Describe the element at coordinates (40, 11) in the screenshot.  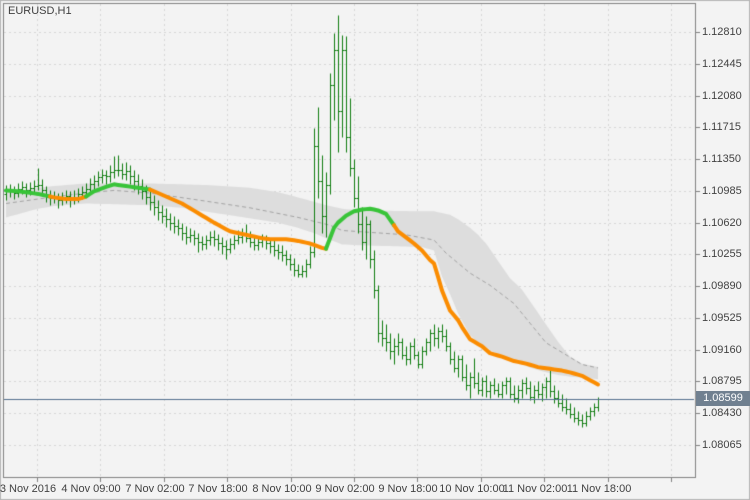
I see `symbol-timeframe-label: EURUSD,H1` at that location.